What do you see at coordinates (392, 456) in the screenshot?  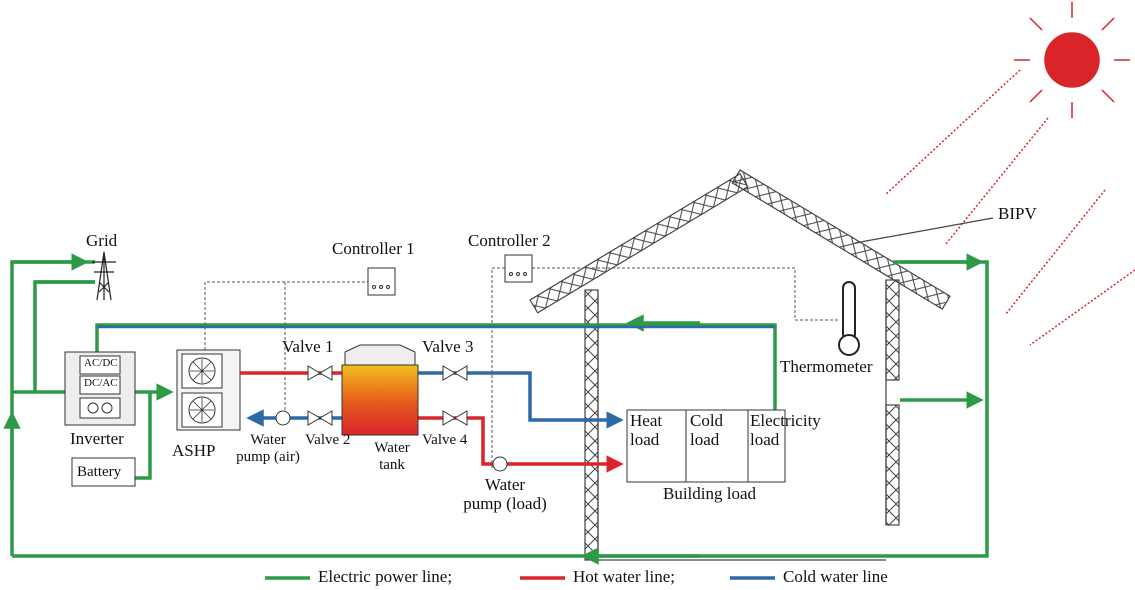 I see `label: Water tank` at bounding box center [392, 456].